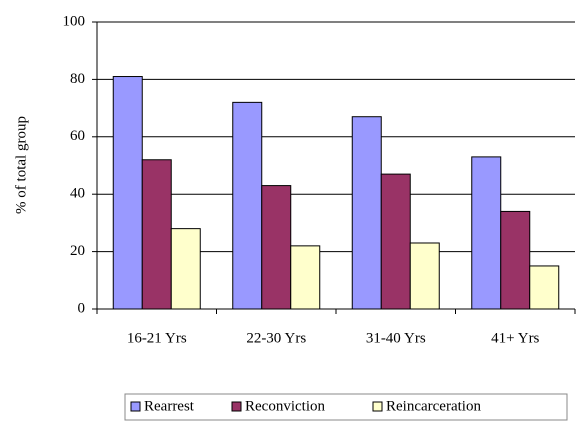  I want to click on legend-label: Reincarceration, so click(433, 406).